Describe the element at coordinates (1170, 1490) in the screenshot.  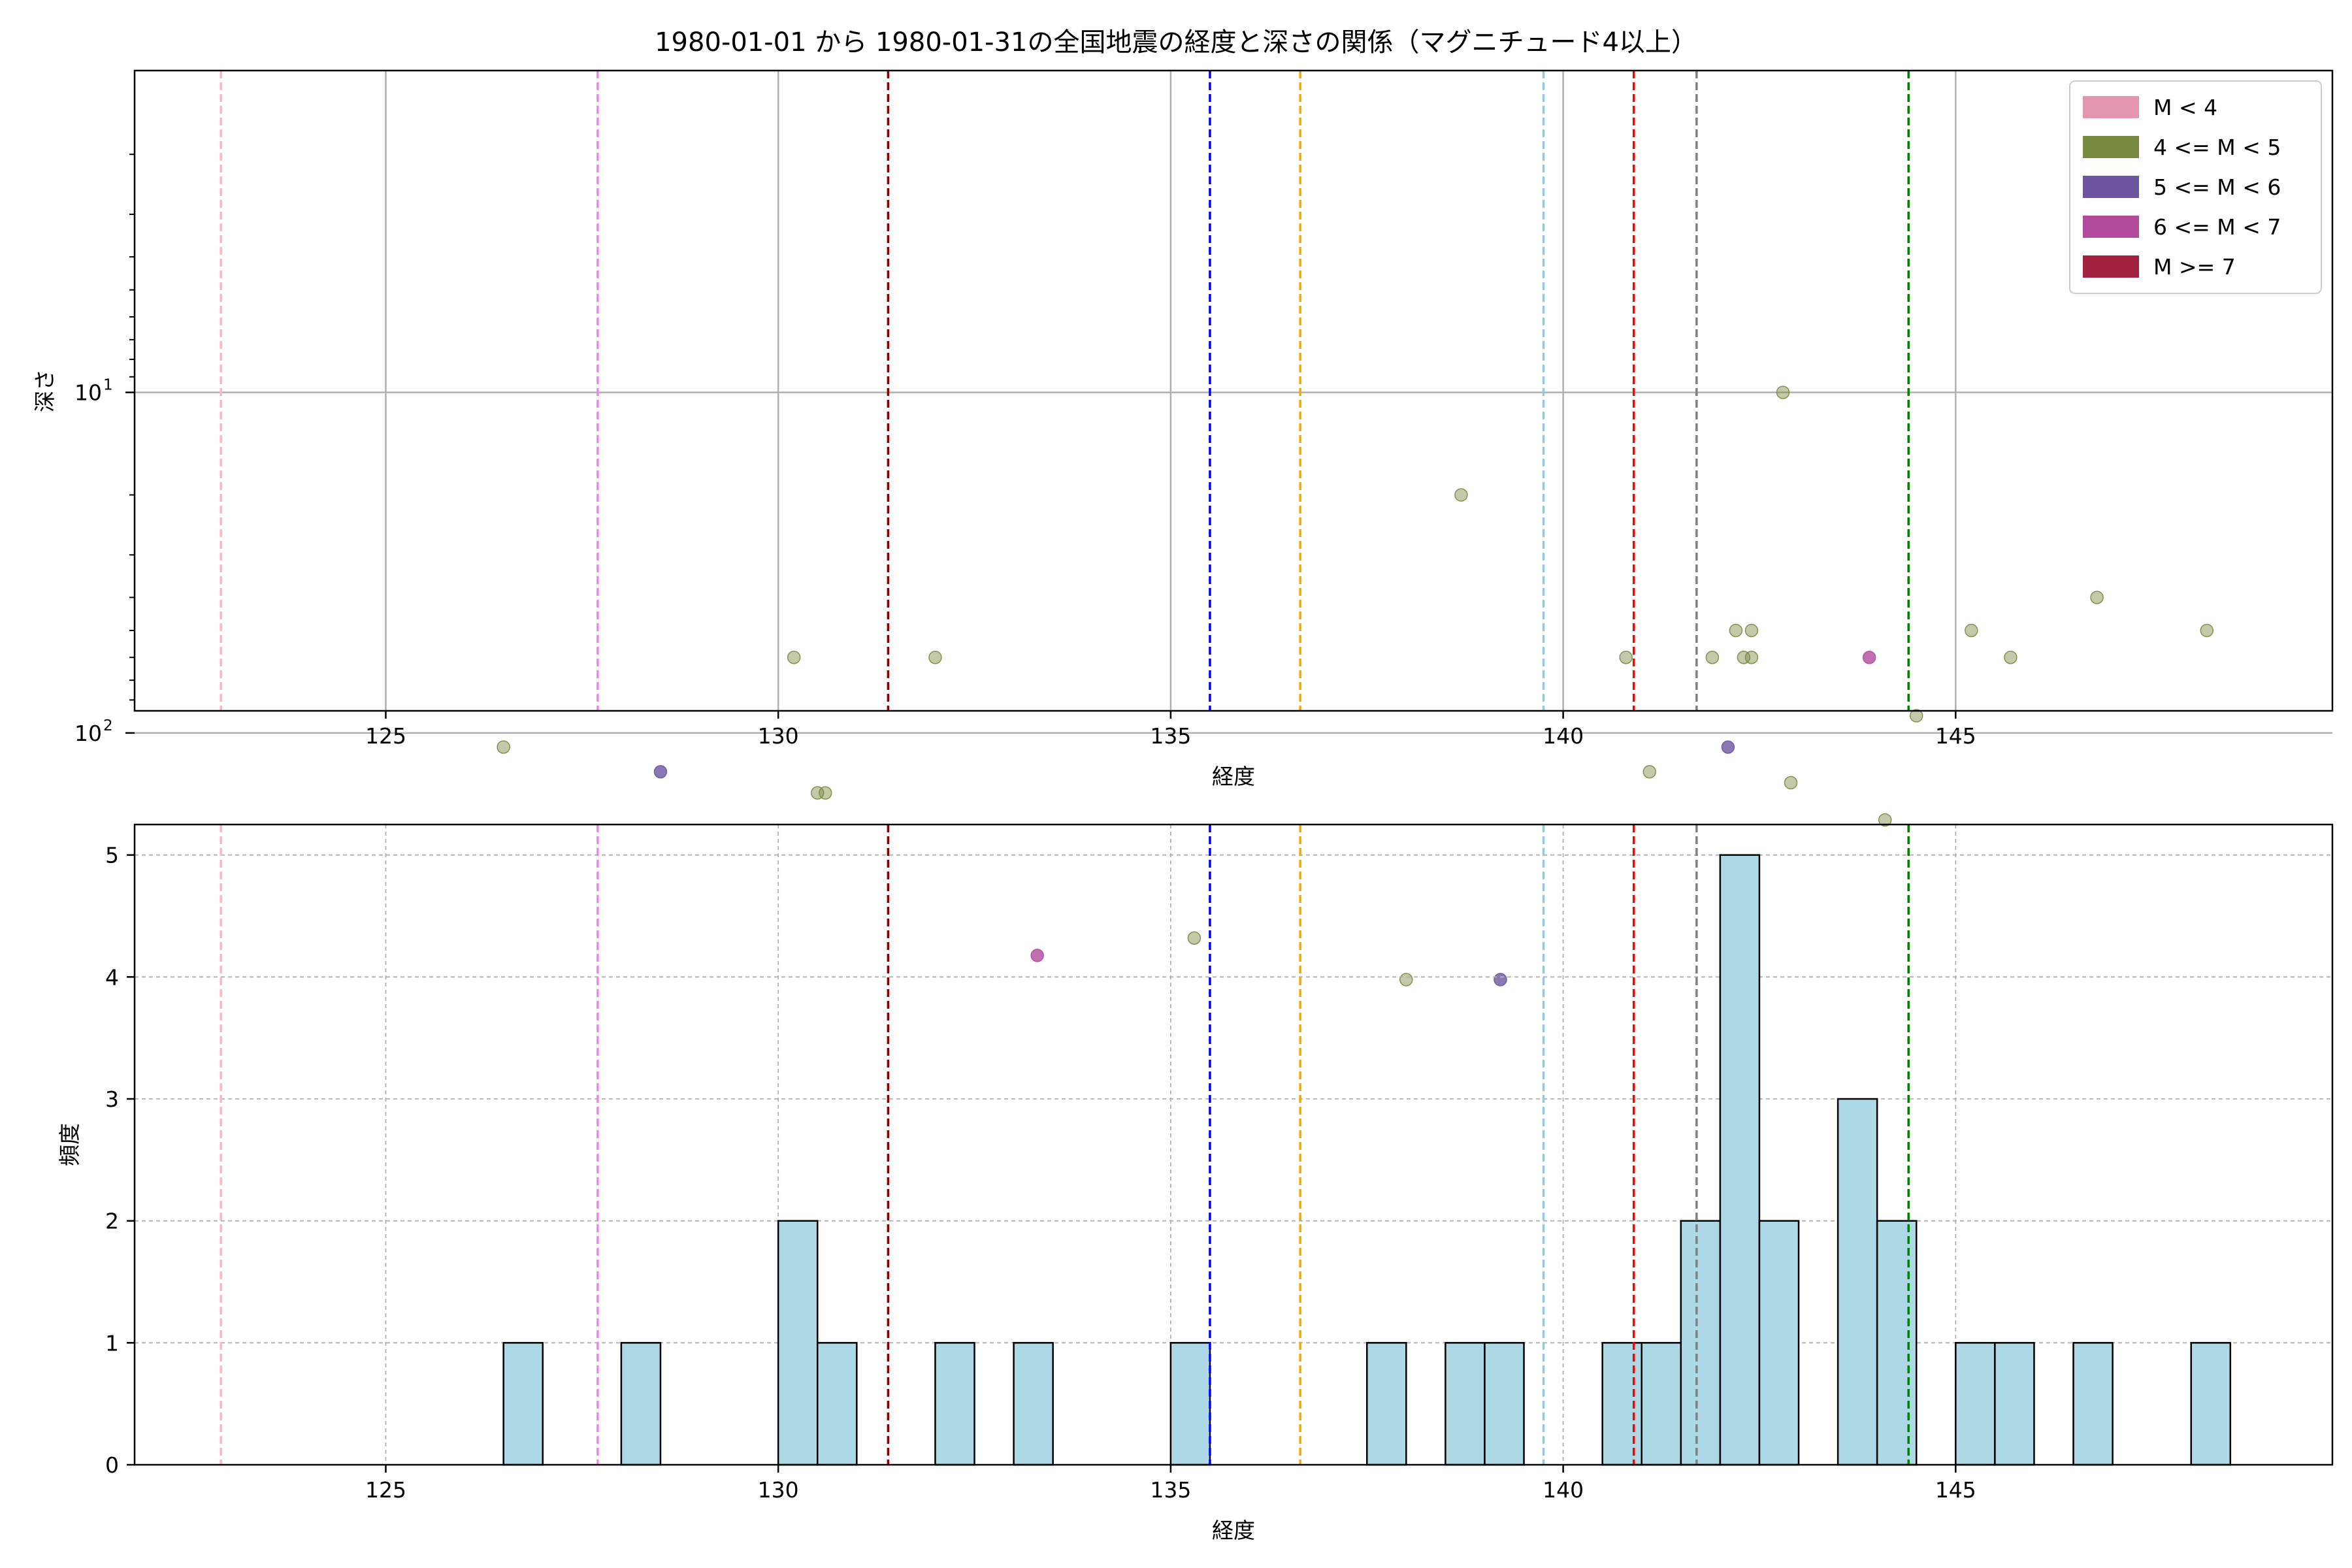
I see `hist-xtick-label: 135` at that location.